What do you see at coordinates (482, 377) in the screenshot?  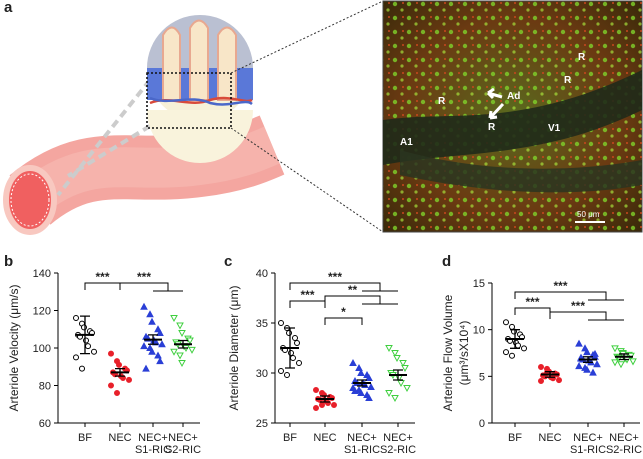 I see `y-tick-label: 5` at bounding box center [482, 377].